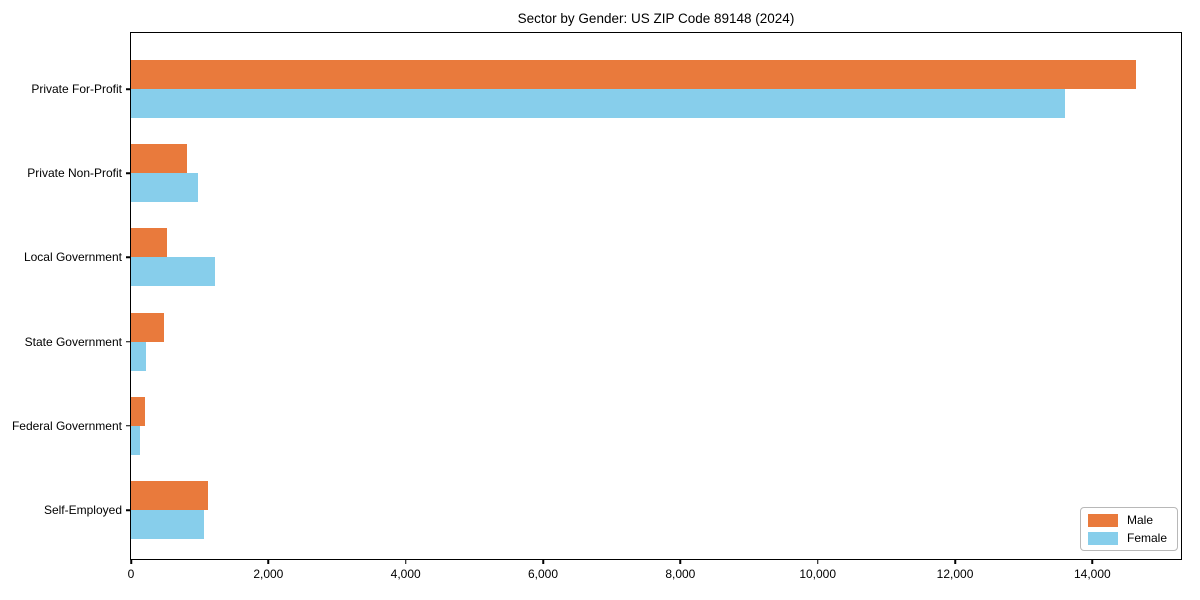 Image resolution: width=1200 pixels, height=600 pixels. I want to click on bar-male-federal-government, so click(138, 411).